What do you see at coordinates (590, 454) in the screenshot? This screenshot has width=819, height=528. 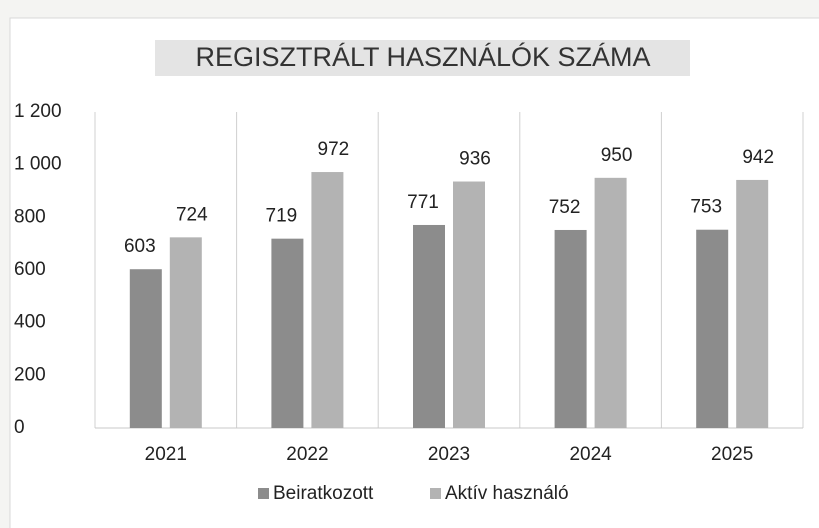 I see `x-tick-label: 2024` at bounding box center [590, 454].